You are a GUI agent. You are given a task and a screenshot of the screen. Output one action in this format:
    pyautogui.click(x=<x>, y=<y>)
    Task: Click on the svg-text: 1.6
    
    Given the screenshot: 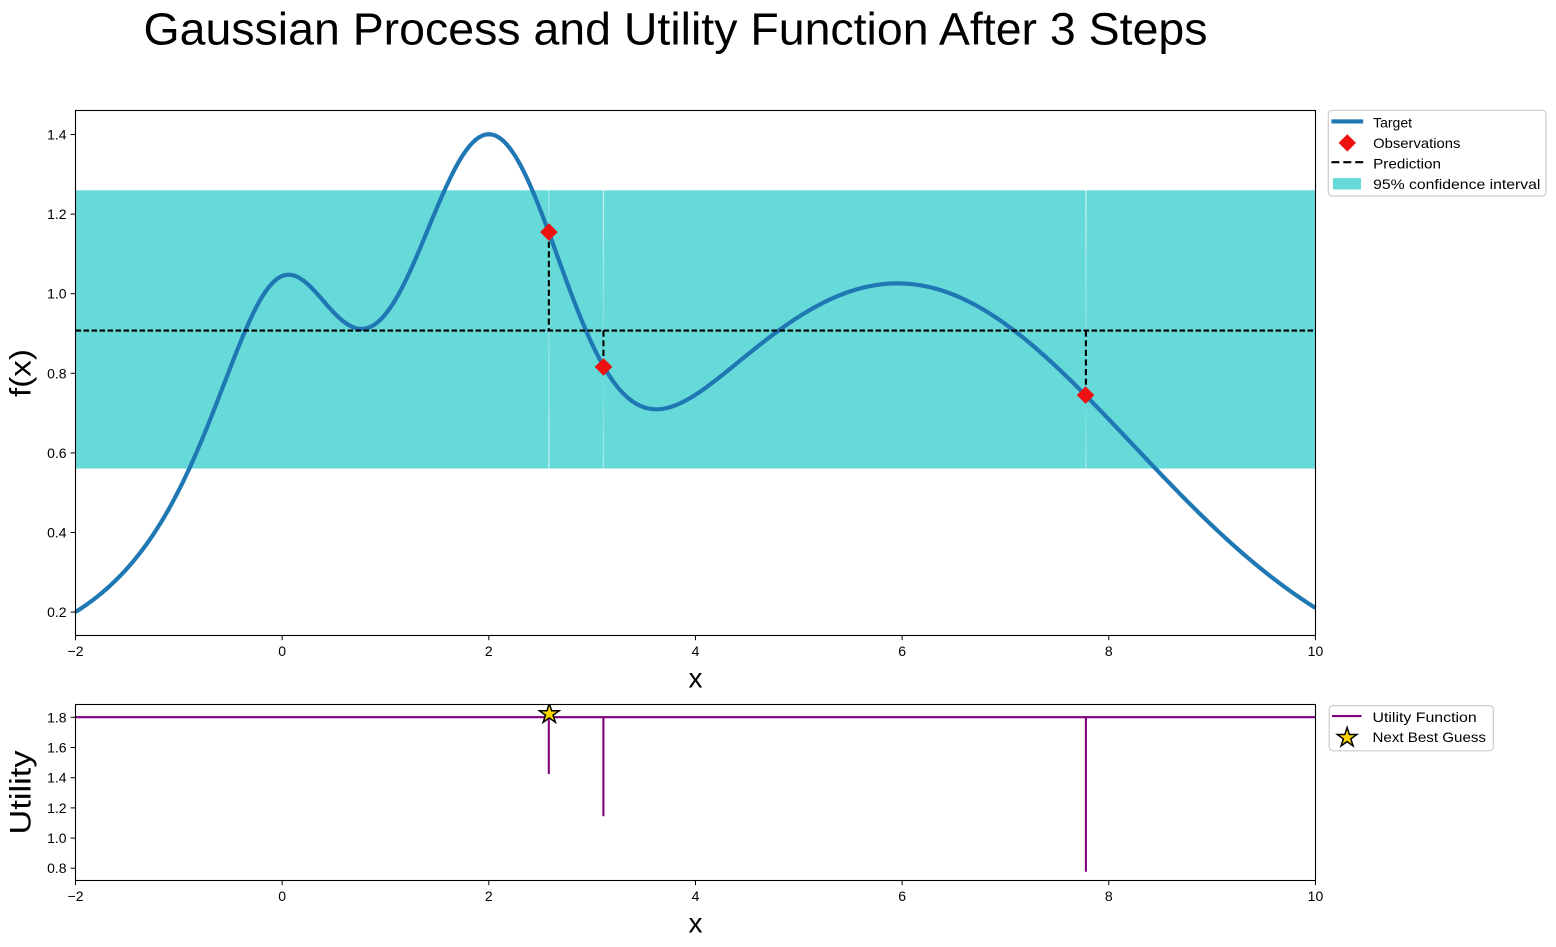 What is the action you would take?
    pyautogui.click(x=57, y=748)
    